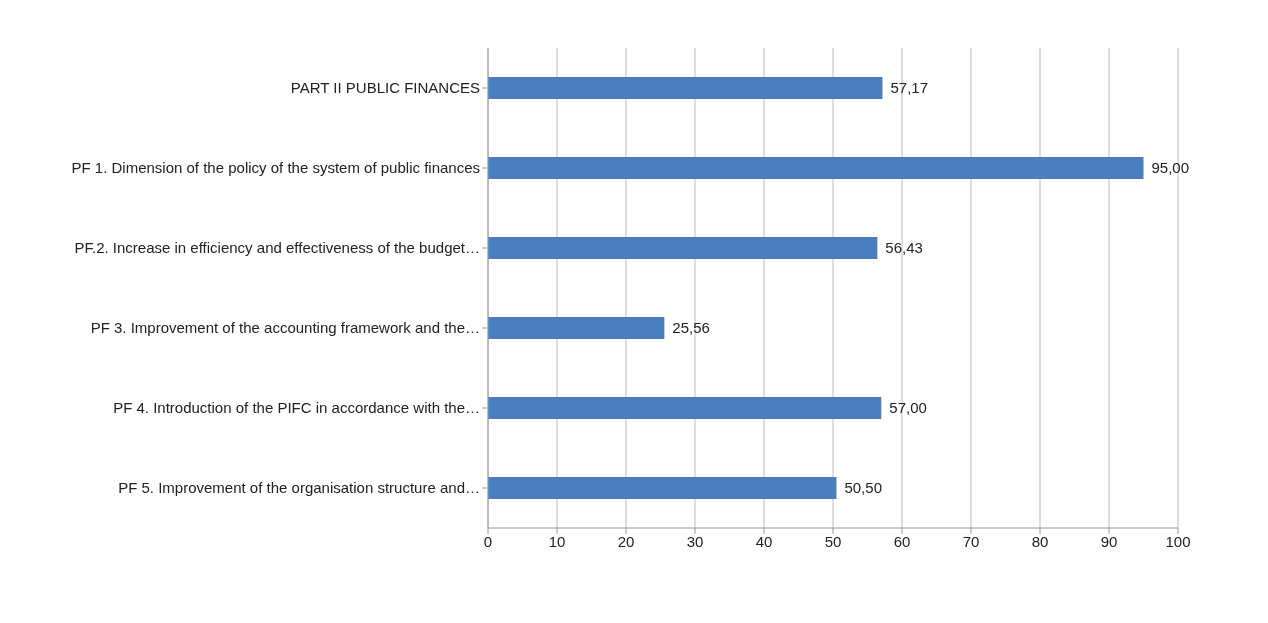 The width and height of the screenshot is (1268, 623). I want to click on x-tick-label: 90, so click(1109, 541).